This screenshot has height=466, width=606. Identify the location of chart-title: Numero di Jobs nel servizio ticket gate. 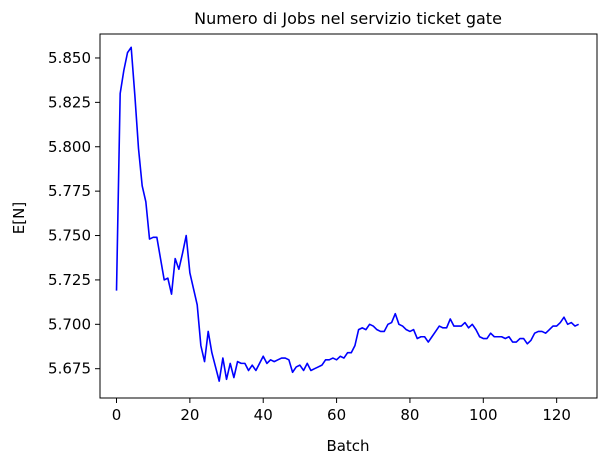
(348, 18).